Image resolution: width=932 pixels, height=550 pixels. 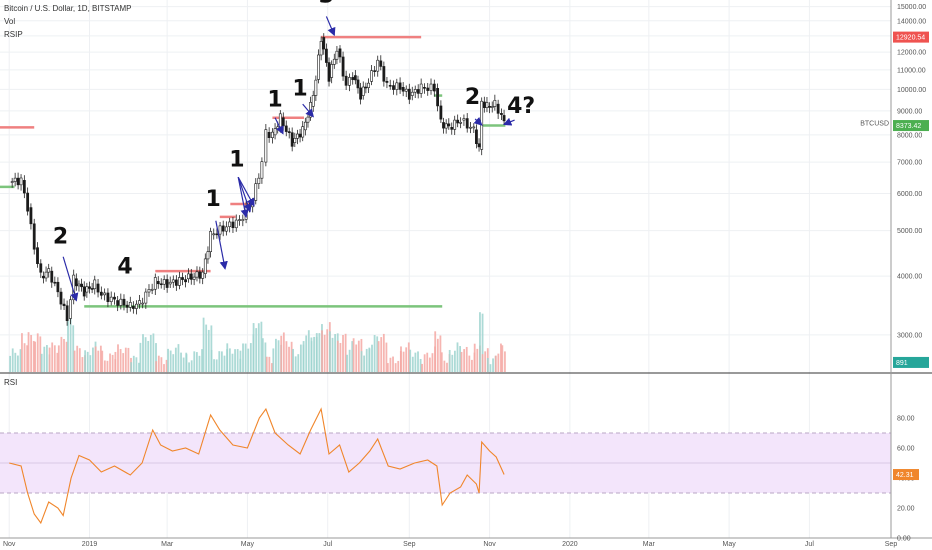 What do you see at coordinates (90, 544) in the screenshot?
I see `time-axis-tick: 2019` at bounding box center [90, 544].